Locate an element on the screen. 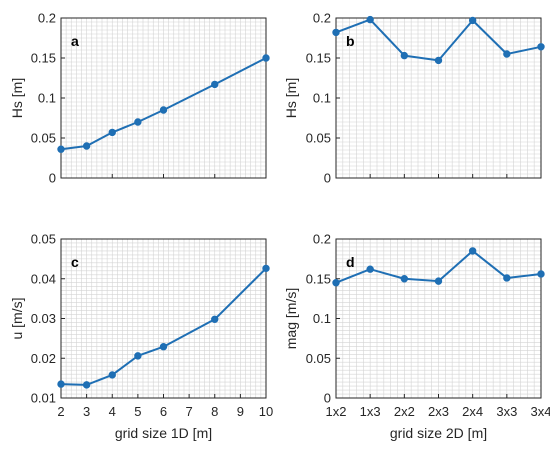  x-tick-label: 5 is located at coordinates (137, 411).